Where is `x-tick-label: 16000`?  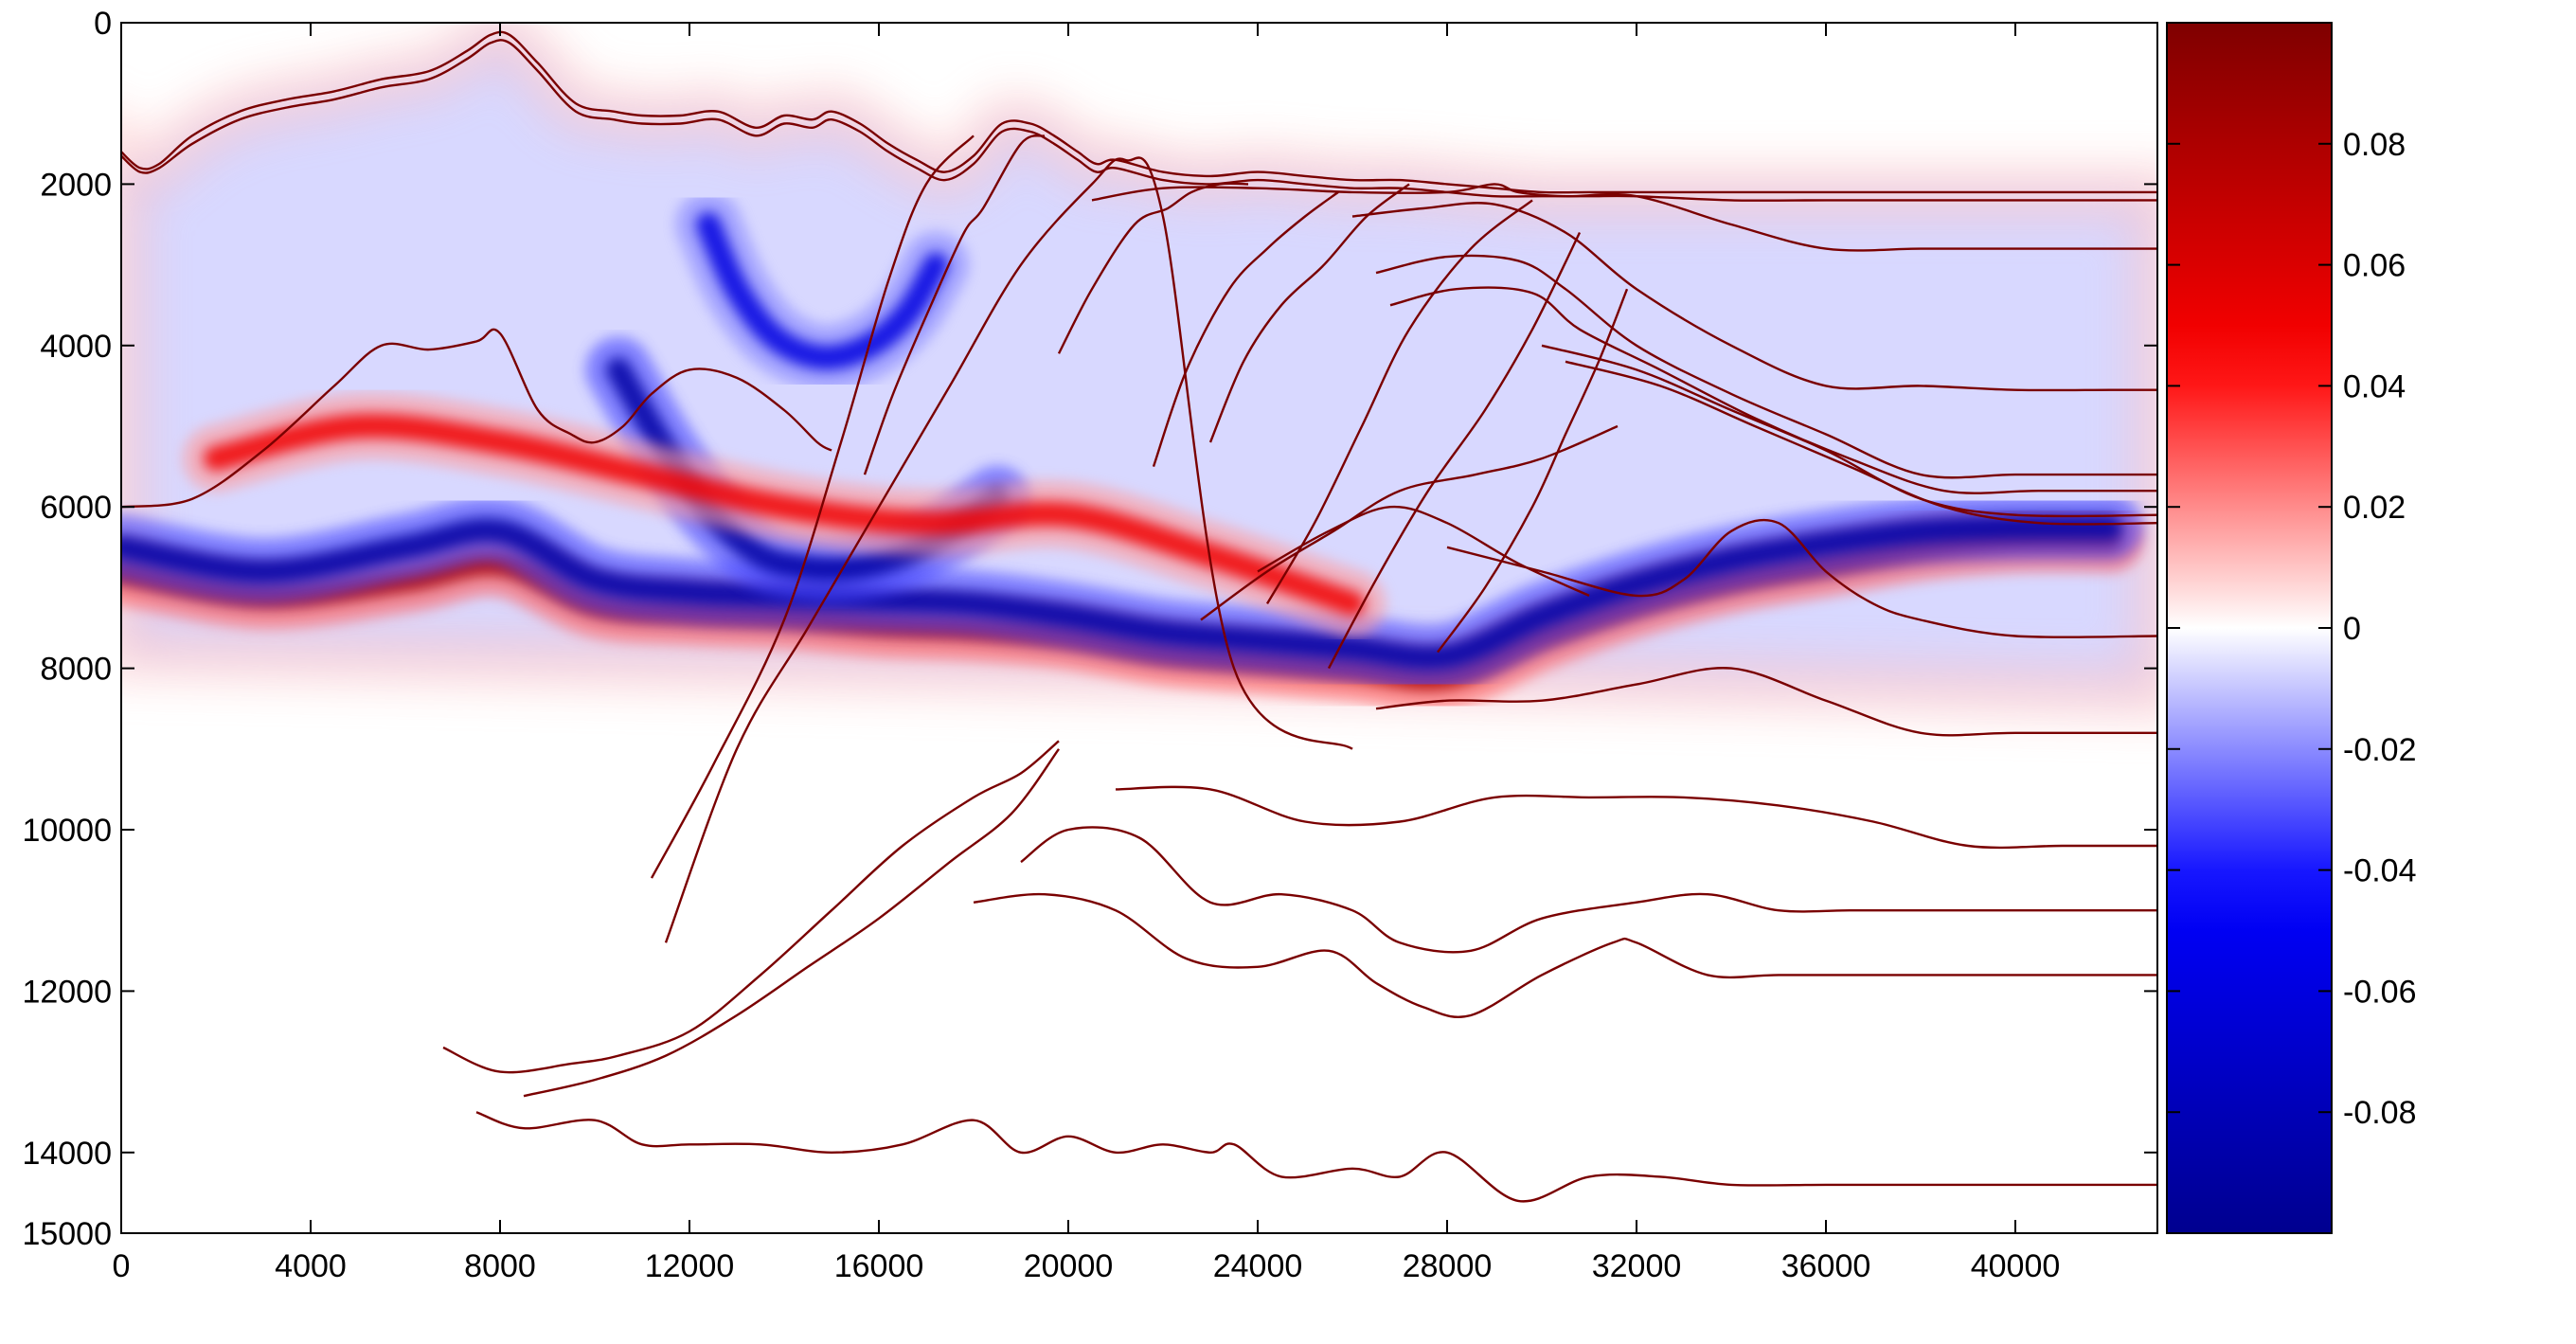 x-tick-label: 16000 is located at coordinates (879, 1266).